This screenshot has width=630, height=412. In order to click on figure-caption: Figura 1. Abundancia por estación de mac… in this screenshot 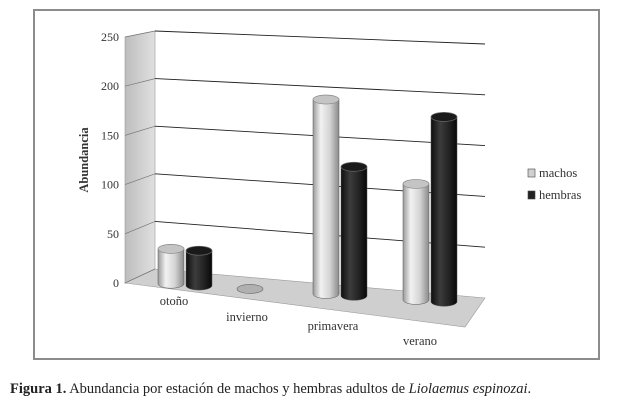, I will do `click(317, 389)`.